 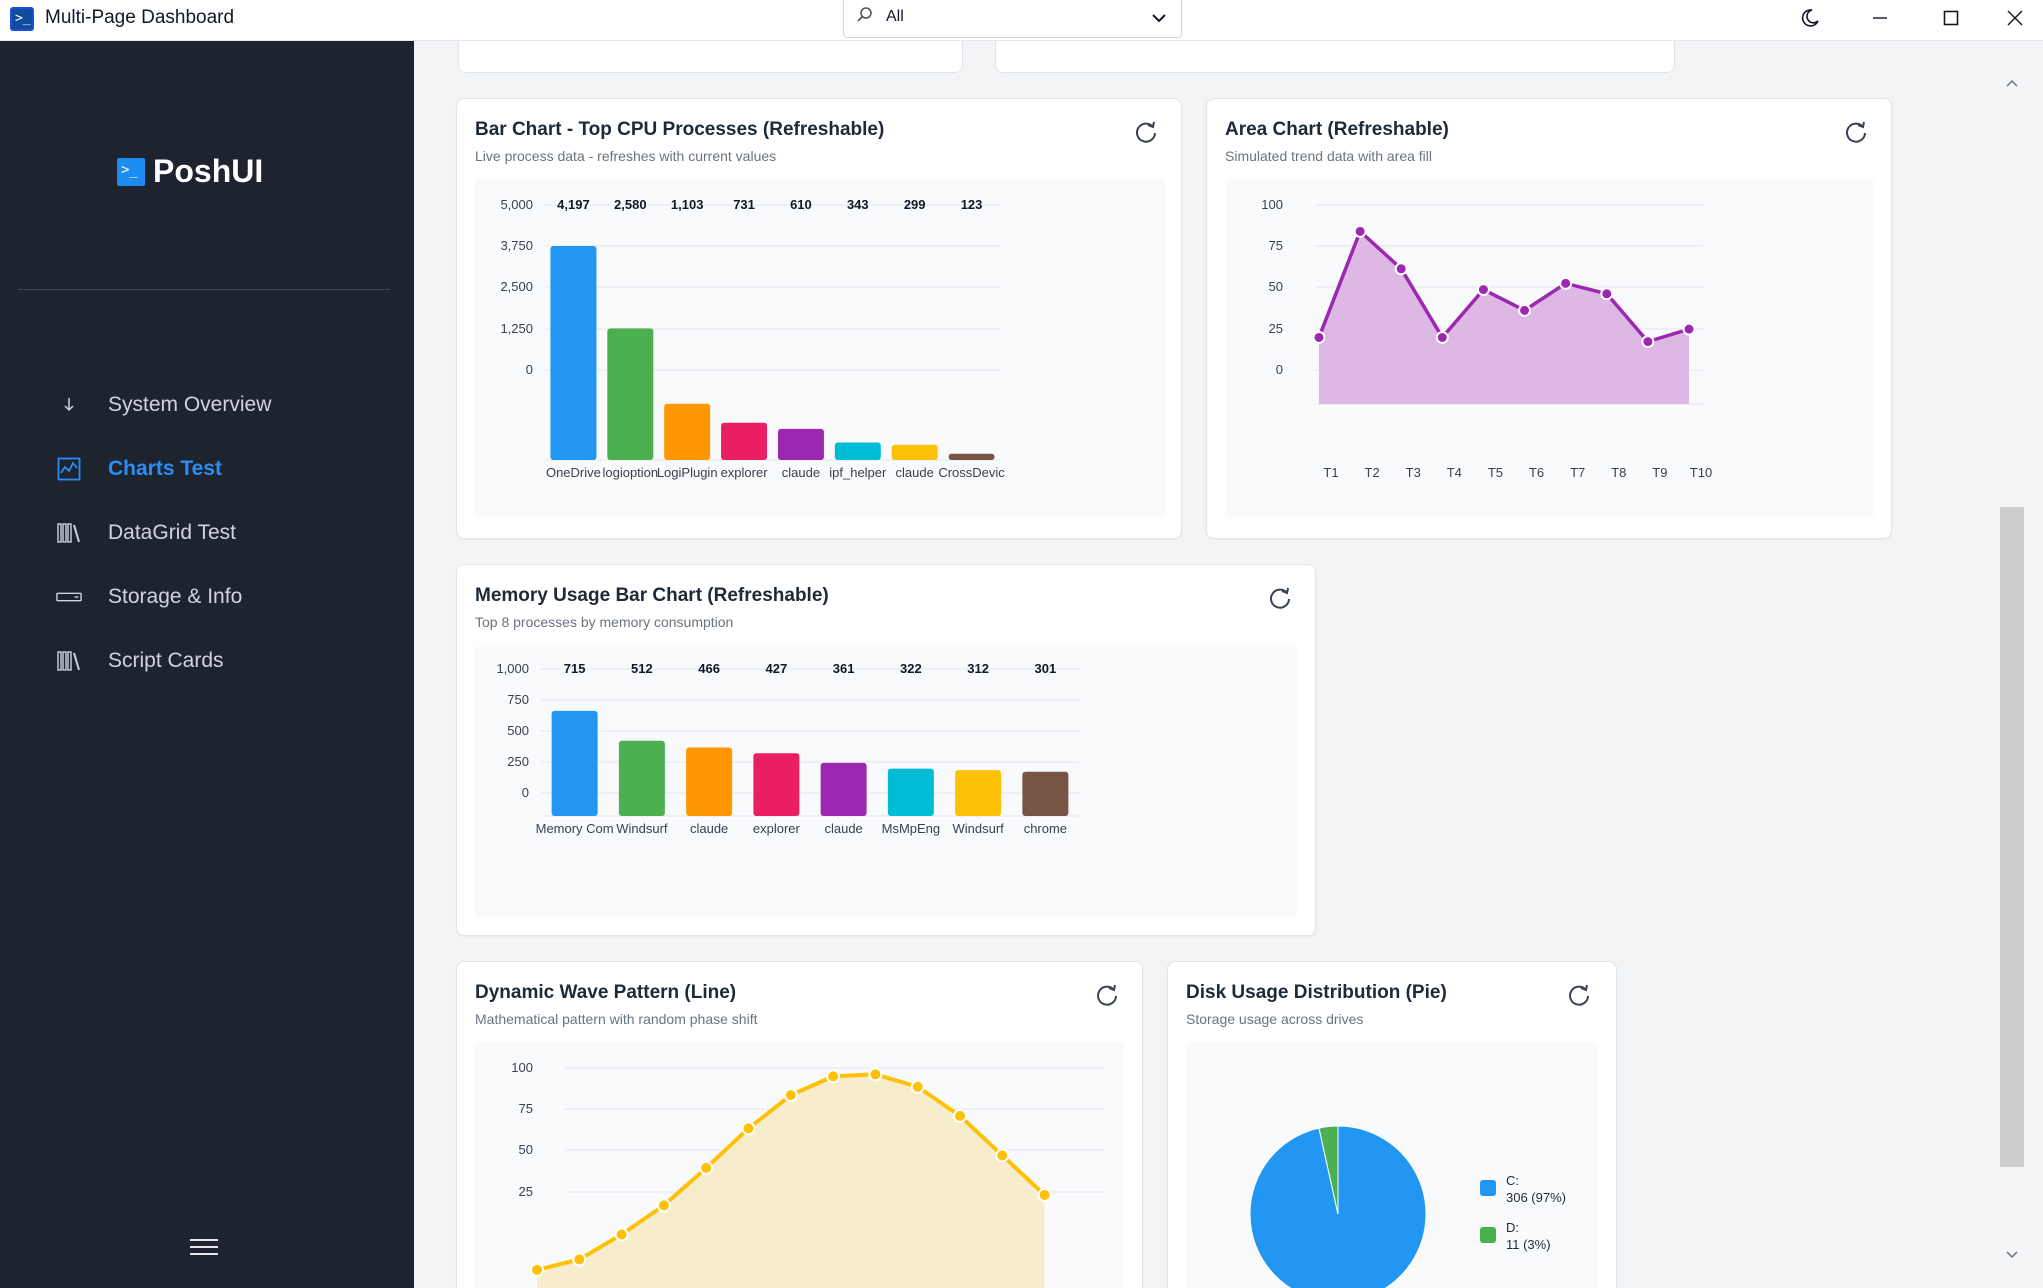 I want to click on x-tick-label: Windsurf, so click(x=978, y=828).